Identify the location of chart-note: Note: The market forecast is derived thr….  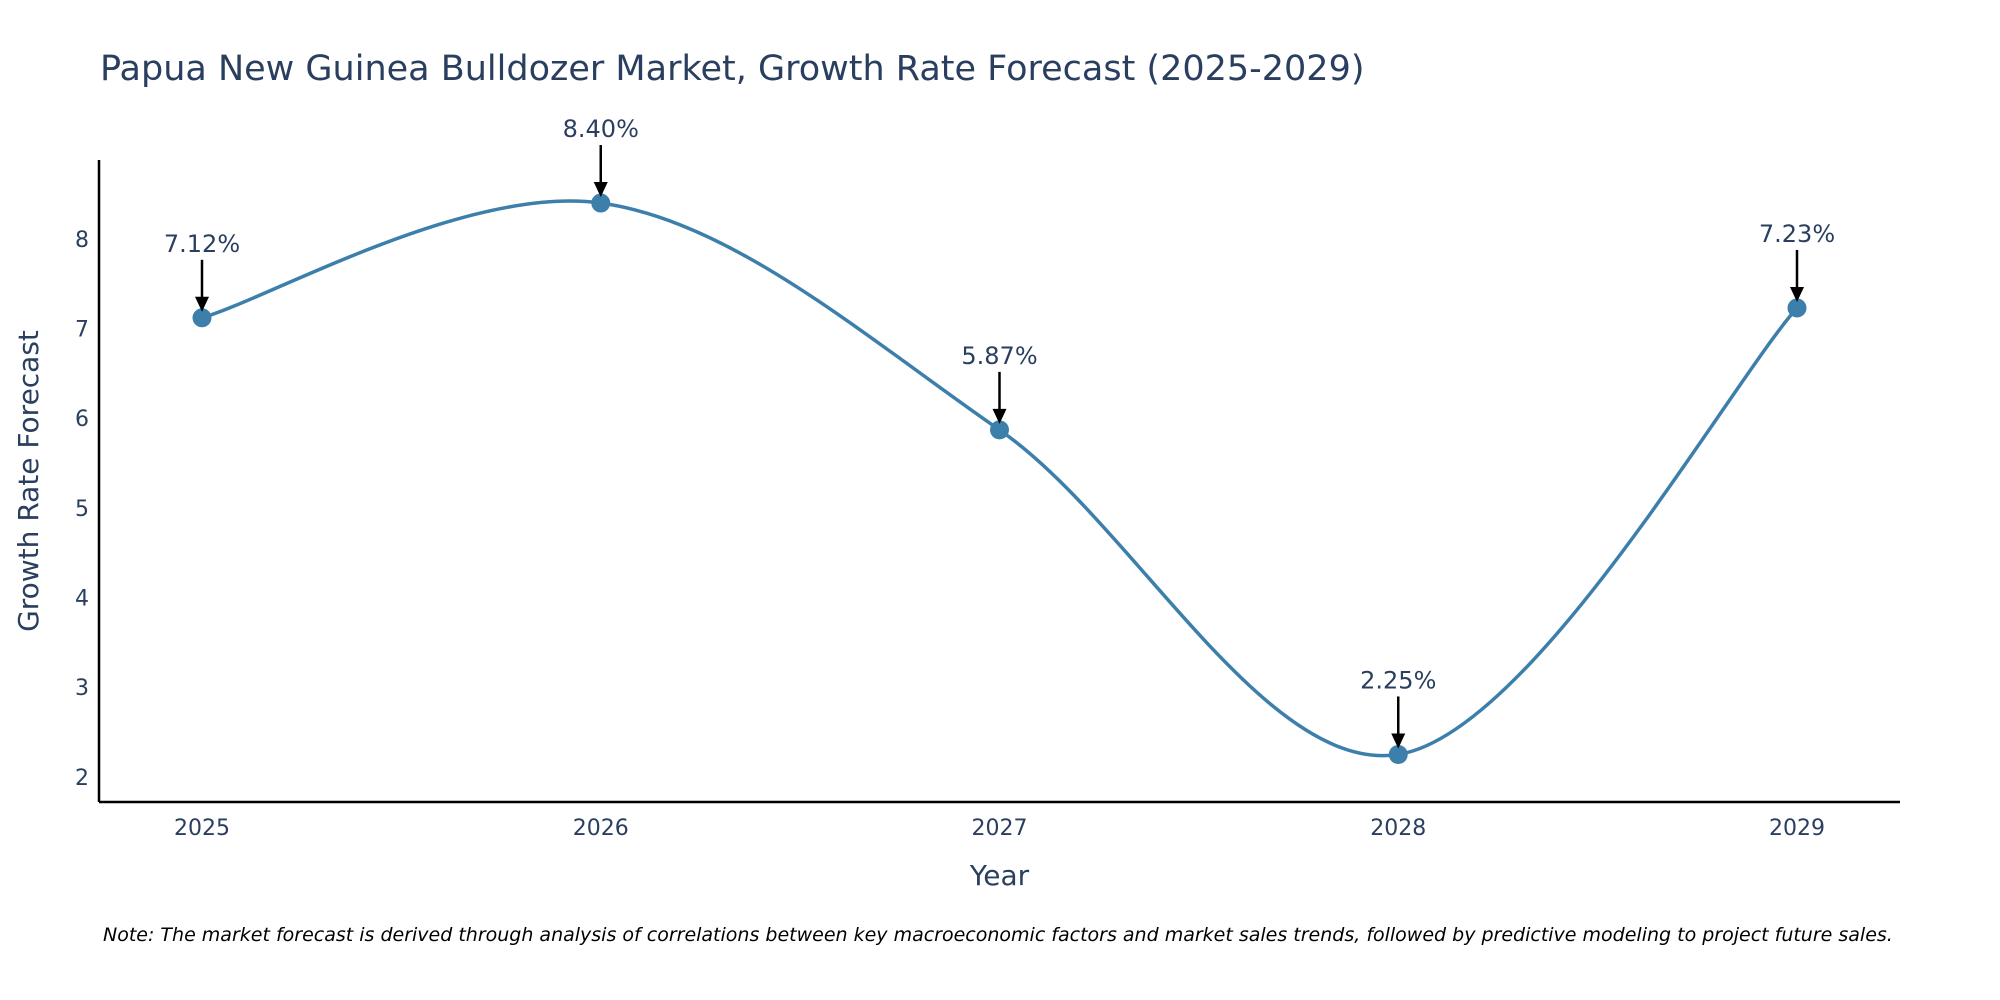
(998, 935).